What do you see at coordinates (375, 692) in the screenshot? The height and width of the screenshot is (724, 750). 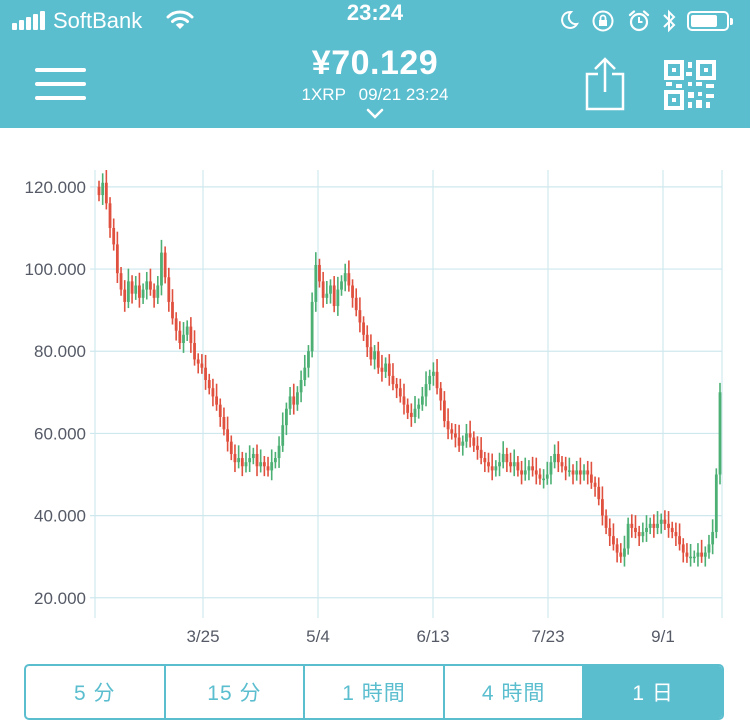 I see `interval-tab-2: 1 時間` at bounding box center [375, 692].